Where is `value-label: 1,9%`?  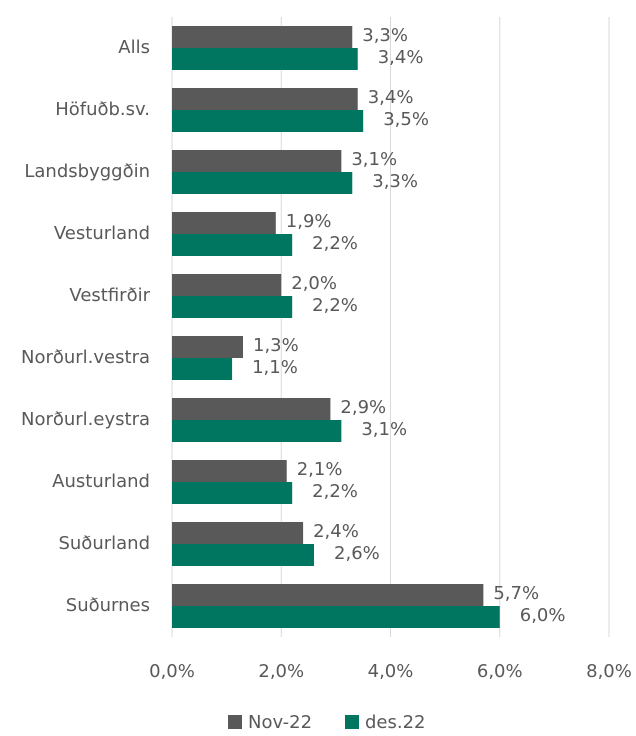 value-label: 1,9% is located at coordinates (309, 221).